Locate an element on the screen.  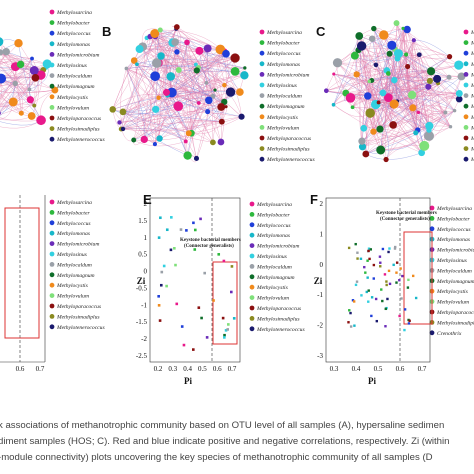
y-tick-label: 1.5 is located at coordinates (142, 221).